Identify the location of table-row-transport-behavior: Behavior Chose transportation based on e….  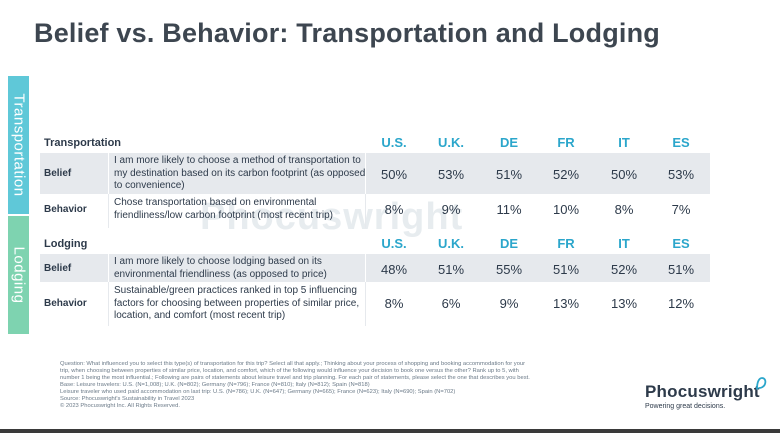
(375, 211).